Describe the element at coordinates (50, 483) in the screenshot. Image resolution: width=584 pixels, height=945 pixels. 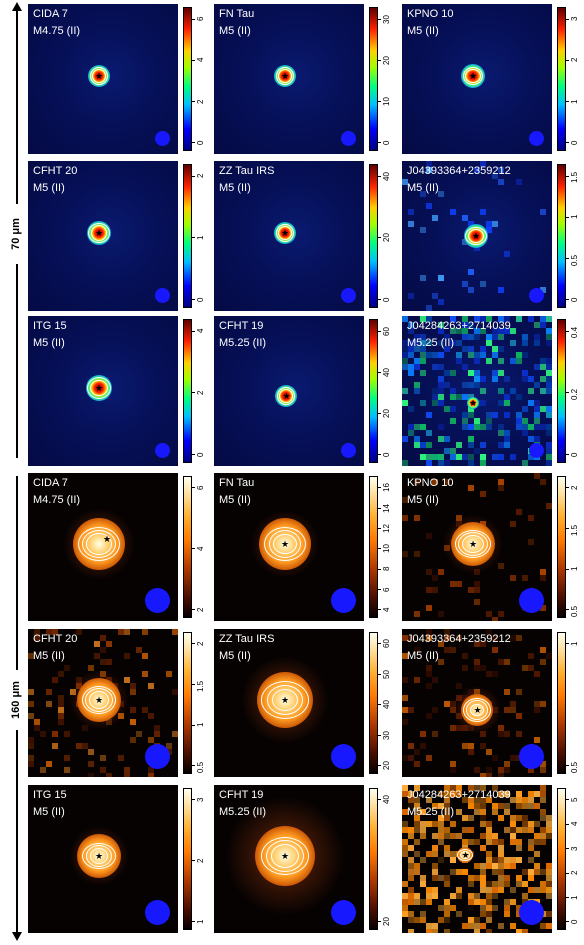
I see `source-name-label: CIDA 7` at that location.